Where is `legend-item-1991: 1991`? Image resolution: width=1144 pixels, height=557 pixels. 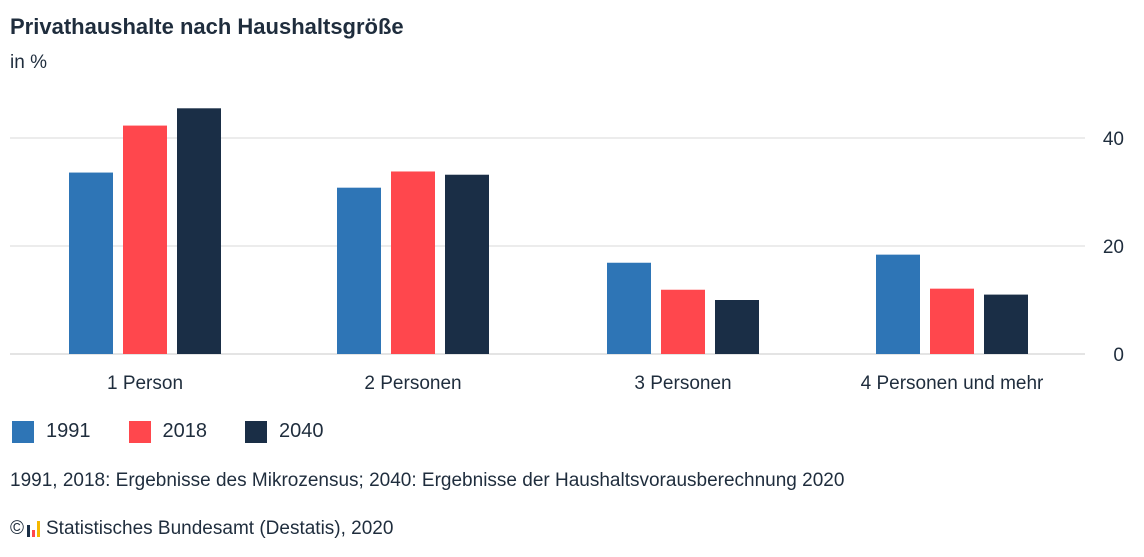
legend-item-1991: 1991 is located at coordinates (51, 431).